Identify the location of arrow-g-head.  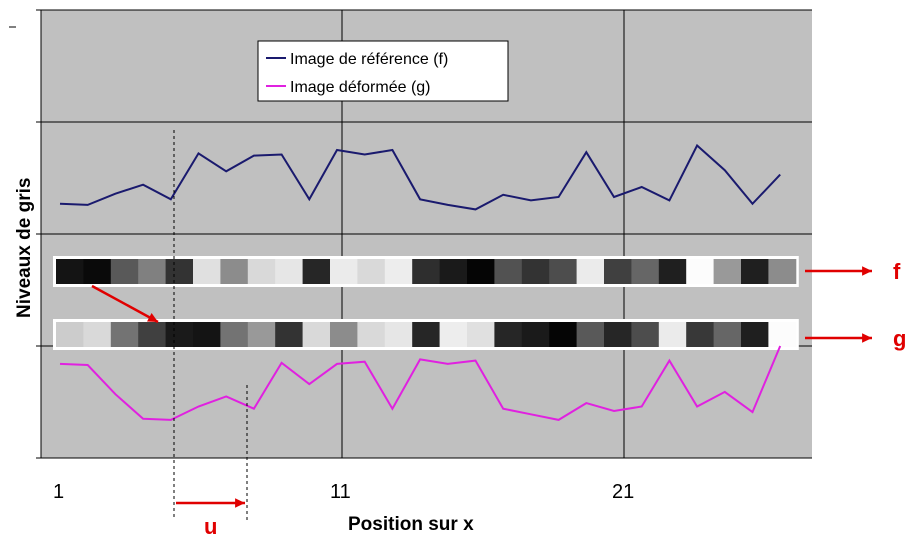
(867, 338).